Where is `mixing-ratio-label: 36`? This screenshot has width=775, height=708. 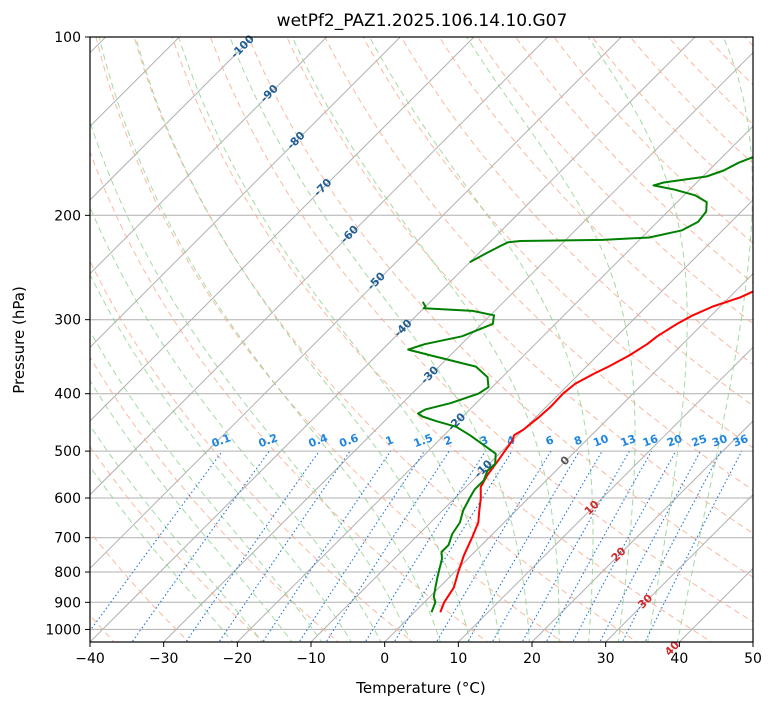
mixing-ratio-label: 36 is located at coordinates (740, 441).